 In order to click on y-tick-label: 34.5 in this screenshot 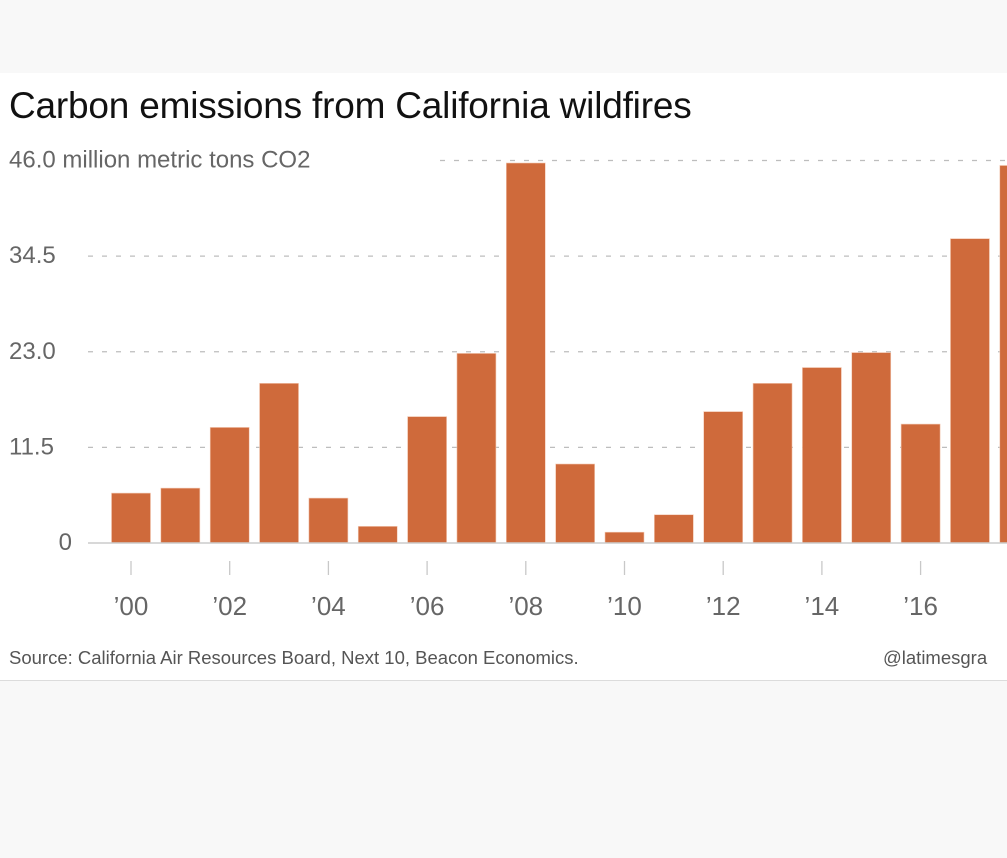, I will do `click(32, 255)`.